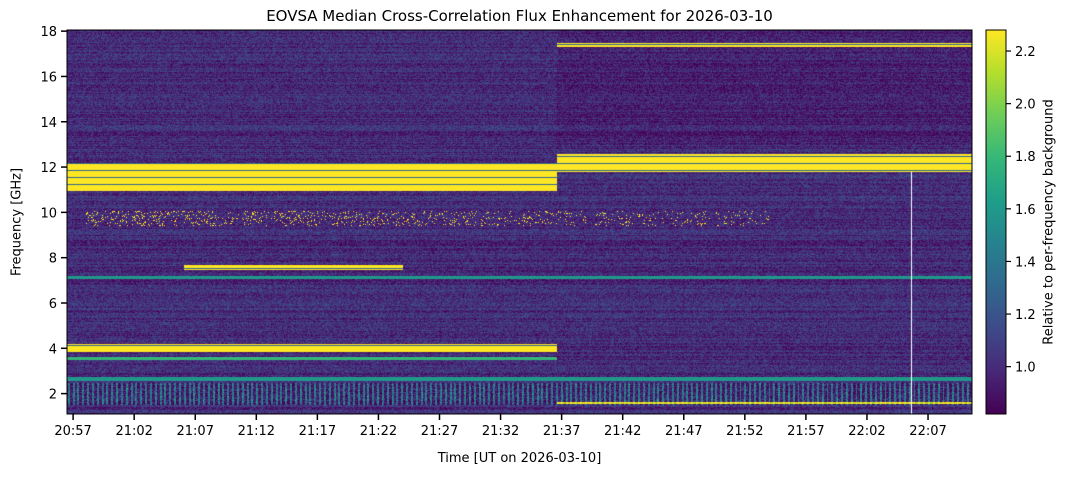  Describe the element at coordinates (927, 431) in the screenshot. I see `x-tick-label: 22:07` at that location.